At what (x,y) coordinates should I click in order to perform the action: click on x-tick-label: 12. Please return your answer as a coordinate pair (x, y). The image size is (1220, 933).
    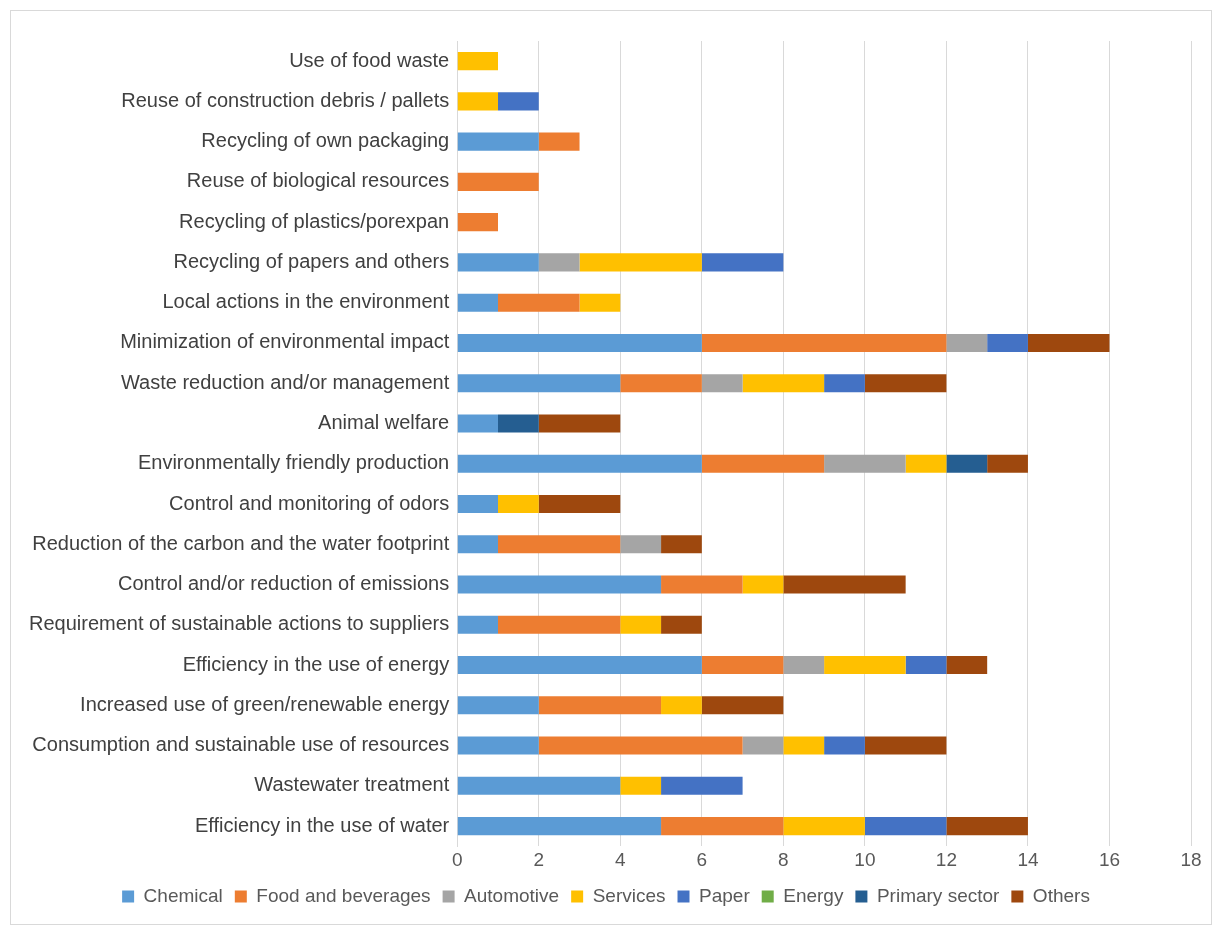
    Looking at the image, I should click on (946, 859).